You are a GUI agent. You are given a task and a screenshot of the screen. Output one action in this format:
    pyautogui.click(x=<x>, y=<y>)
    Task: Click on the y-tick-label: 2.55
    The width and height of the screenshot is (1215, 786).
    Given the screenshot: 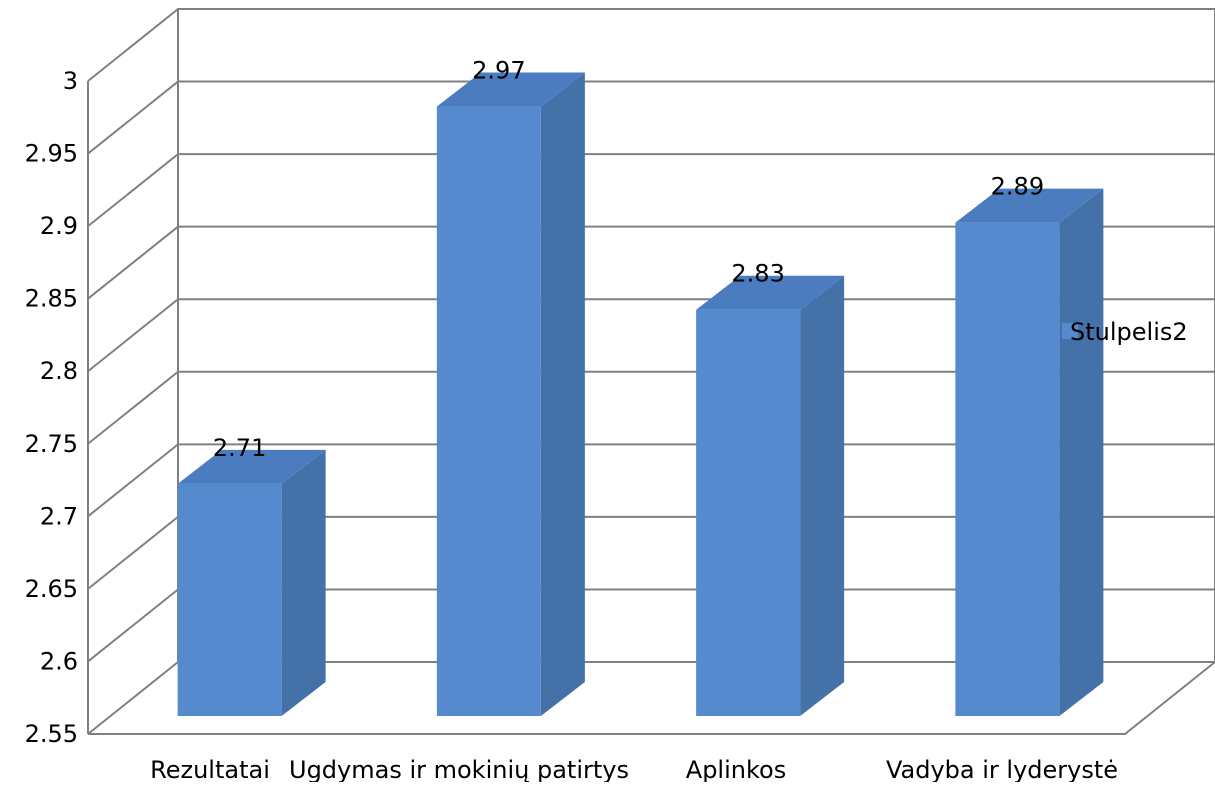 What is the action you would take?
    pyautogui.click(x=51, y=734)
    